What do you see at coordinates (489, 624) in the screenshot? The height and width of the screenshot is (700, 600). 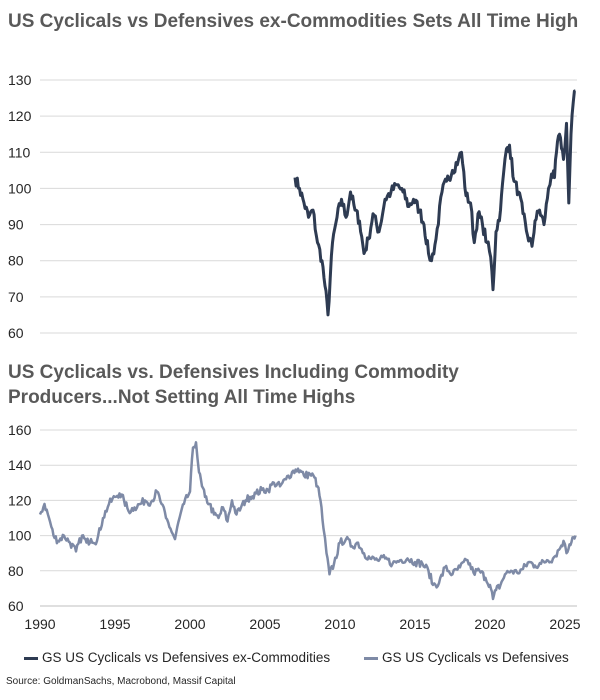 I see `x-tick-label: 2020` at bounding box center [489, 624].